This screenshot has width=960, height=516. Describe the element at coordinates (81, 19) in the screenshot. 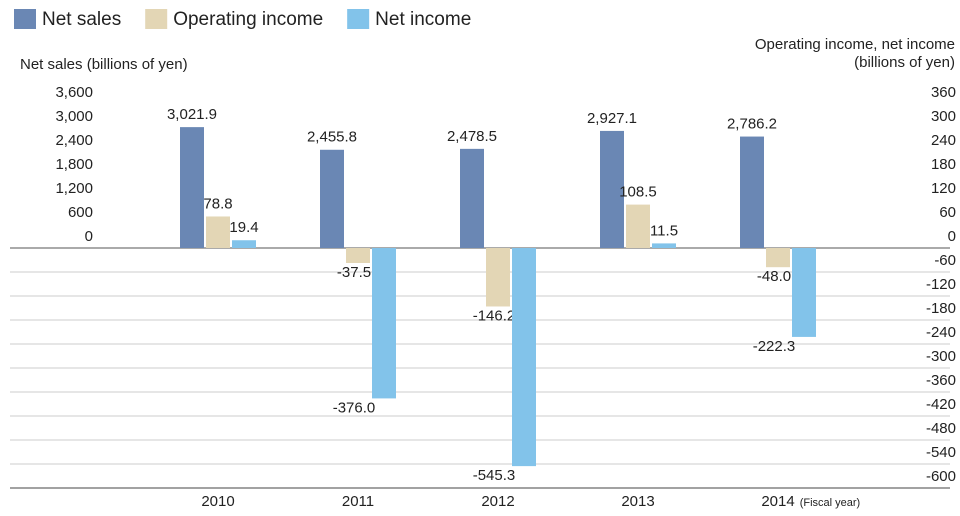

I see `legend-label: Net sales` at that location.